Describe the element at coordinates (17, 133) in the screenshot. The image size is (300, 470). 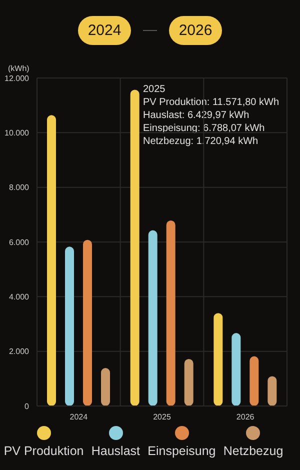
I see `y-tick-label: 10.000` at that location.